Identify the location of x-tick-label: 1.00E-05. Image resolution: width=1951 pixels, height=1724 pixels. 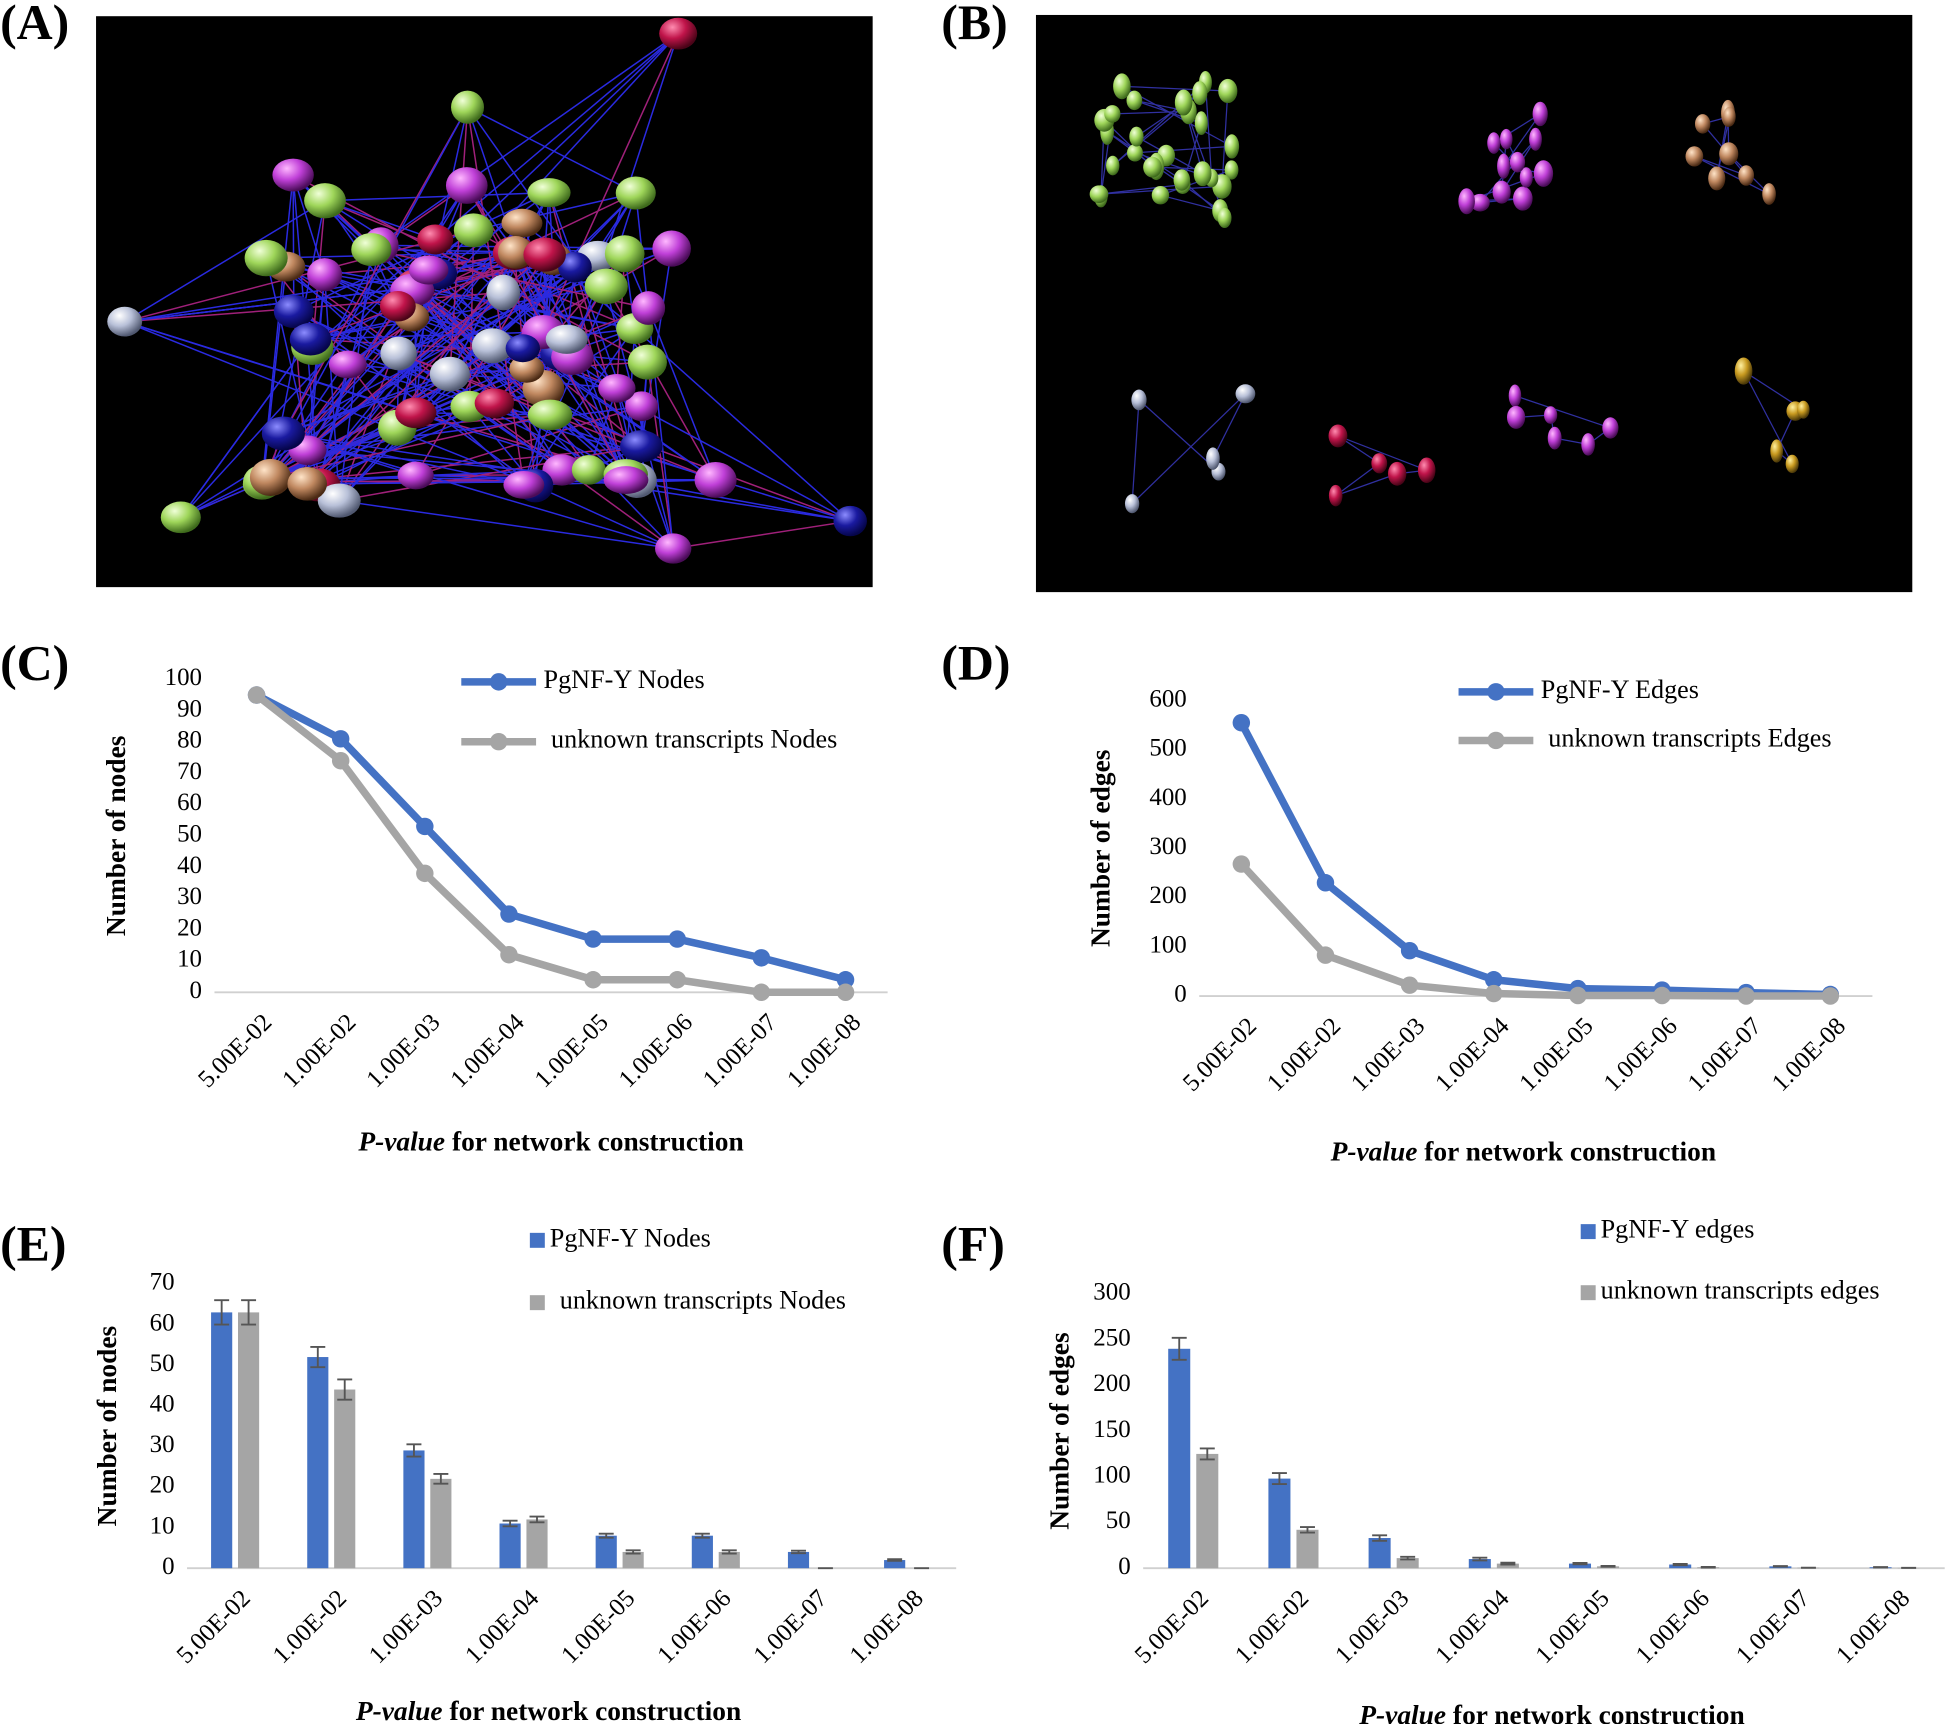
(1556, 1055).